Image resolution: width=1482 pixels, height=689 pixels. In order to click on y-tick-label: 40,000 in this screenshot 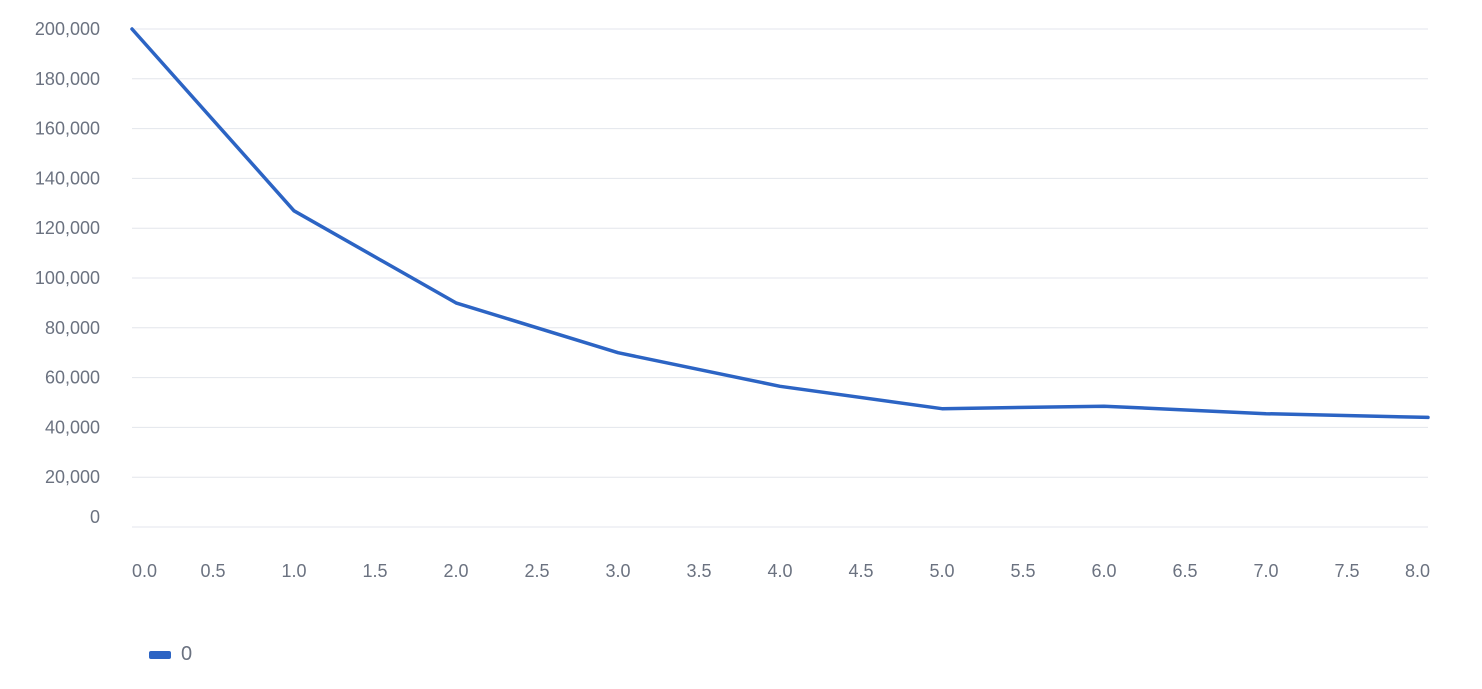, I will do `click(72, 427)`.